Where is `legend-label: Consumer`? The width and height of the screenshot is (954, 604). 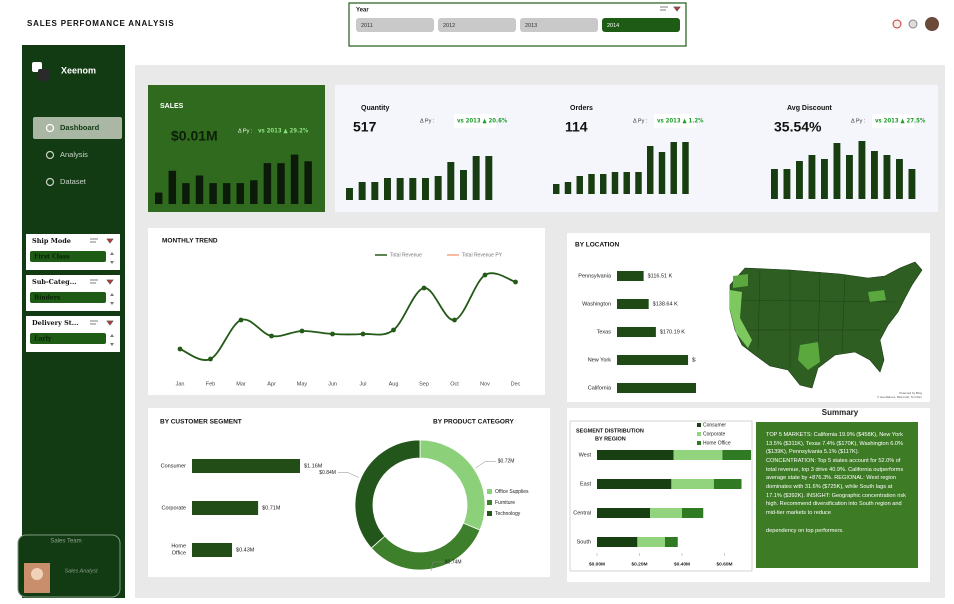
legend-label: Consumer is located at coordinates (714, 425).